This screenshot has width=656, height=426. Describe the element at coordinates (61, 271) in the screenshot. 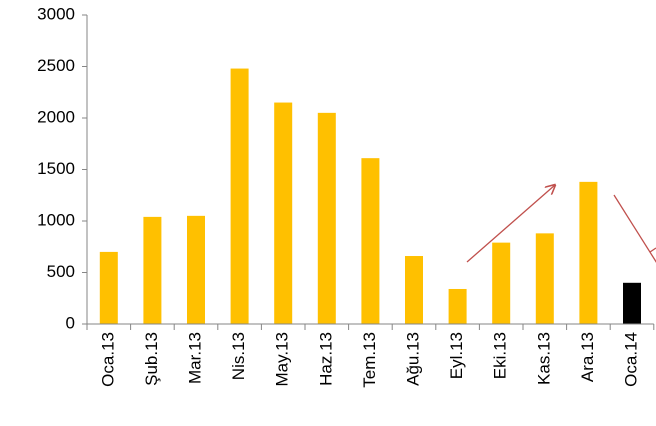

I see `y-tick-label: 500` at that location.